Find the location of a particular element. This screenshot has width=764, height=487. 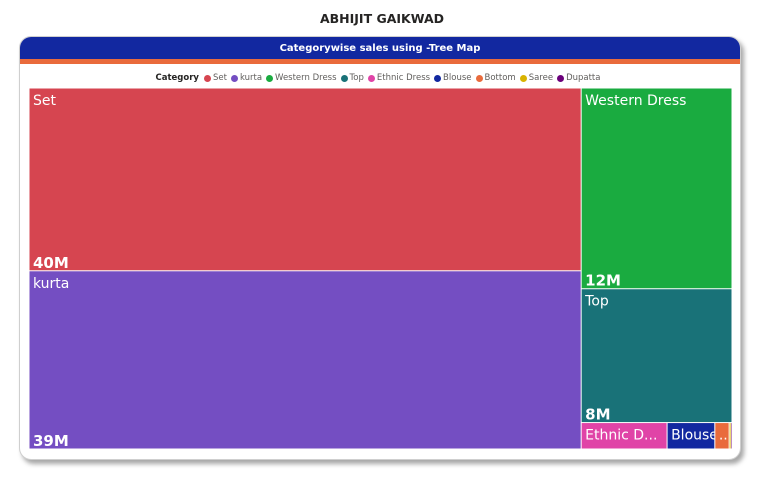

treemap-value-label: 12M is located at coordinates (603, 281).